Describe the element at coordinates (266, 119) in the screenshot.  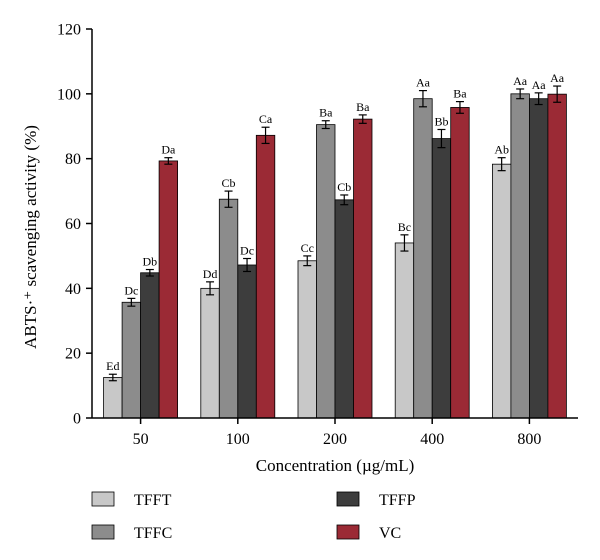
I see `significance-label: Ca` at that location.